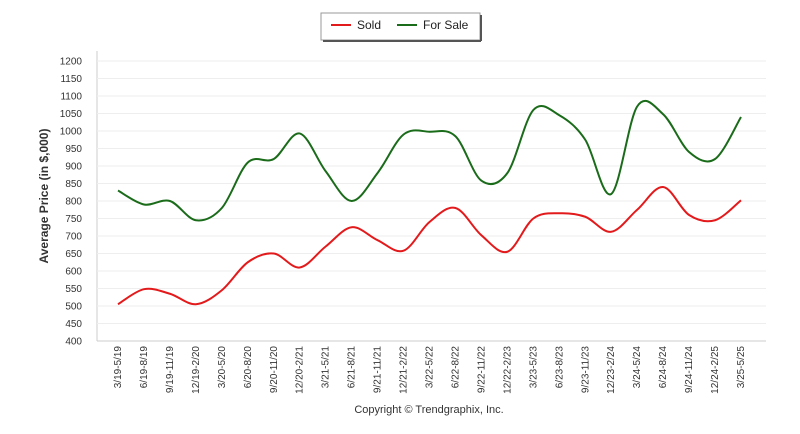  Describe the element at coordinates (118, 367) in the screenshot. I see `x-tick-label: 3/19-5/19` at that location.